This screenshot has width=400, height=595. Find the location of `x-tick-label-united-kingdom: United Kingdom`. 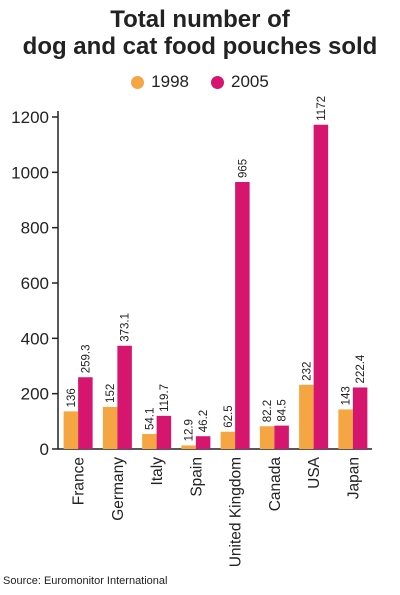

x-tick-label-united-kingdom: United Kingdom is located at coordinates (236, 512).